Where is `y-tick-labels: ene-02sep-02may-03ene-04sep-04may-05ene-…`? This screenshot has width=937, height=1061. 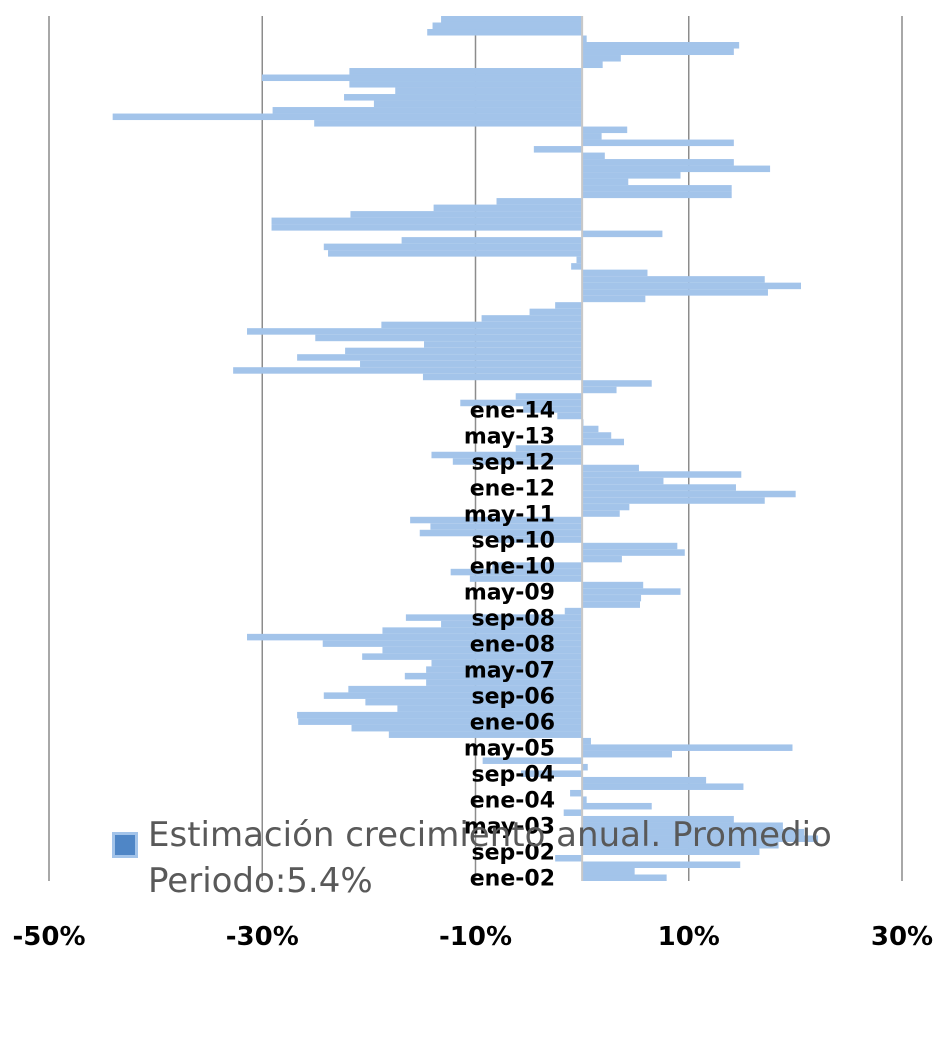 y-tick-labels: ene-02sep-02may-03ene-04sep-04may-05ene-… is located at coordinates (509, 644).